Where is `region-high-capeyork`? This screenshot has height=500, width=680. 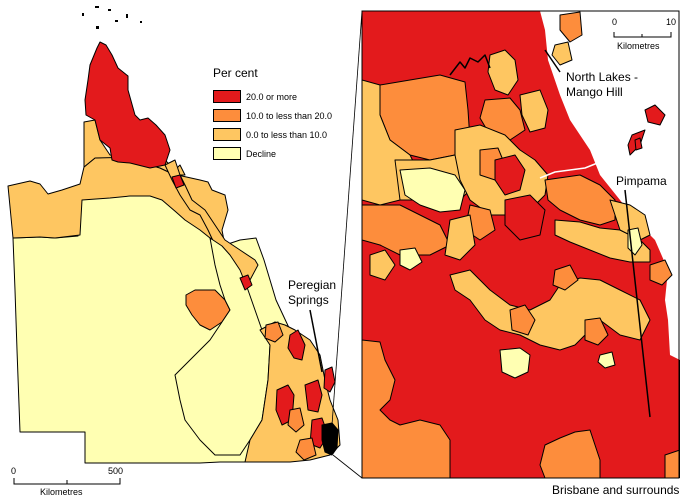 region-high-capeyork is located at coordinates (127, 105).